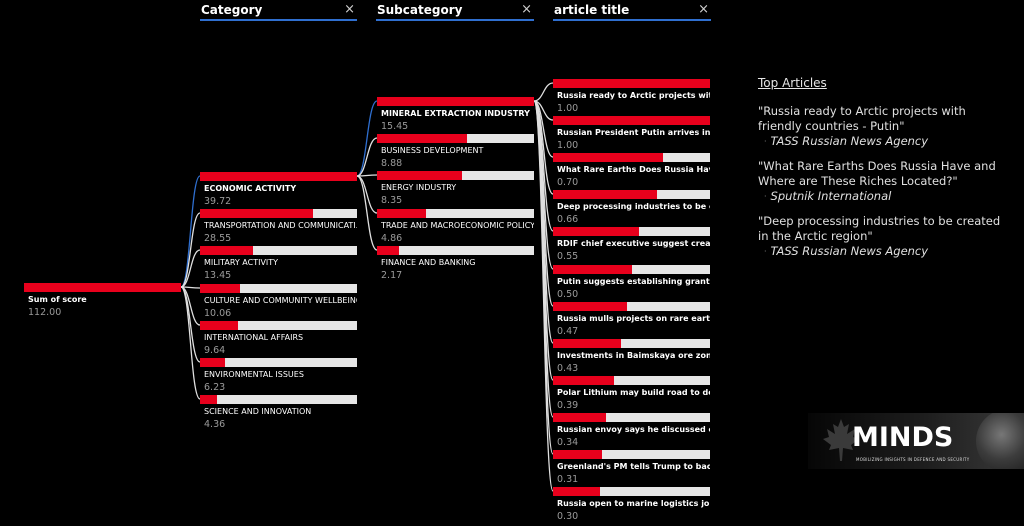  What do you see at coordinates (254, 337) in the screenshot?
I see `node-label: INTERNATIONAL AFFAIRS` at bounding box center [254, 337].